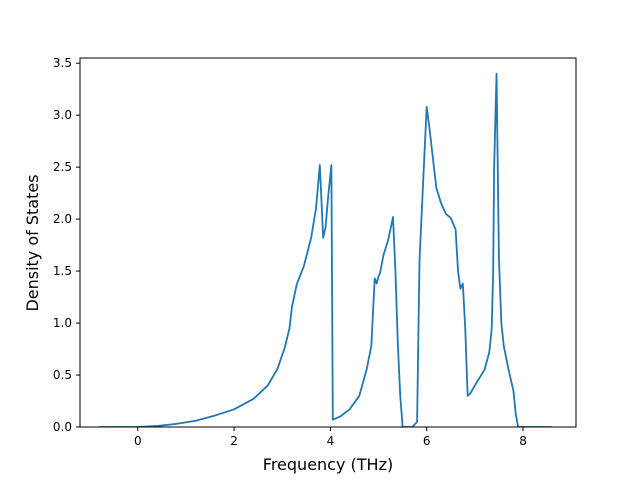 The image size is (640, 480). I want to click on x-axis-label: Frequency (THz), so click(328, 464).